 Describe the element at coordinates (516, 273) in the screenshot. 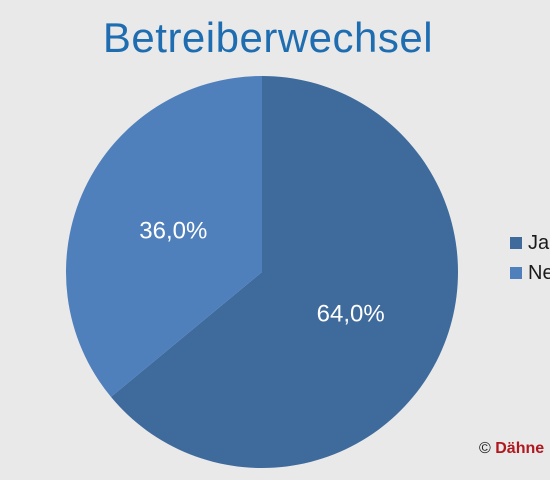

I see `legend-swatch-nein` at that location.